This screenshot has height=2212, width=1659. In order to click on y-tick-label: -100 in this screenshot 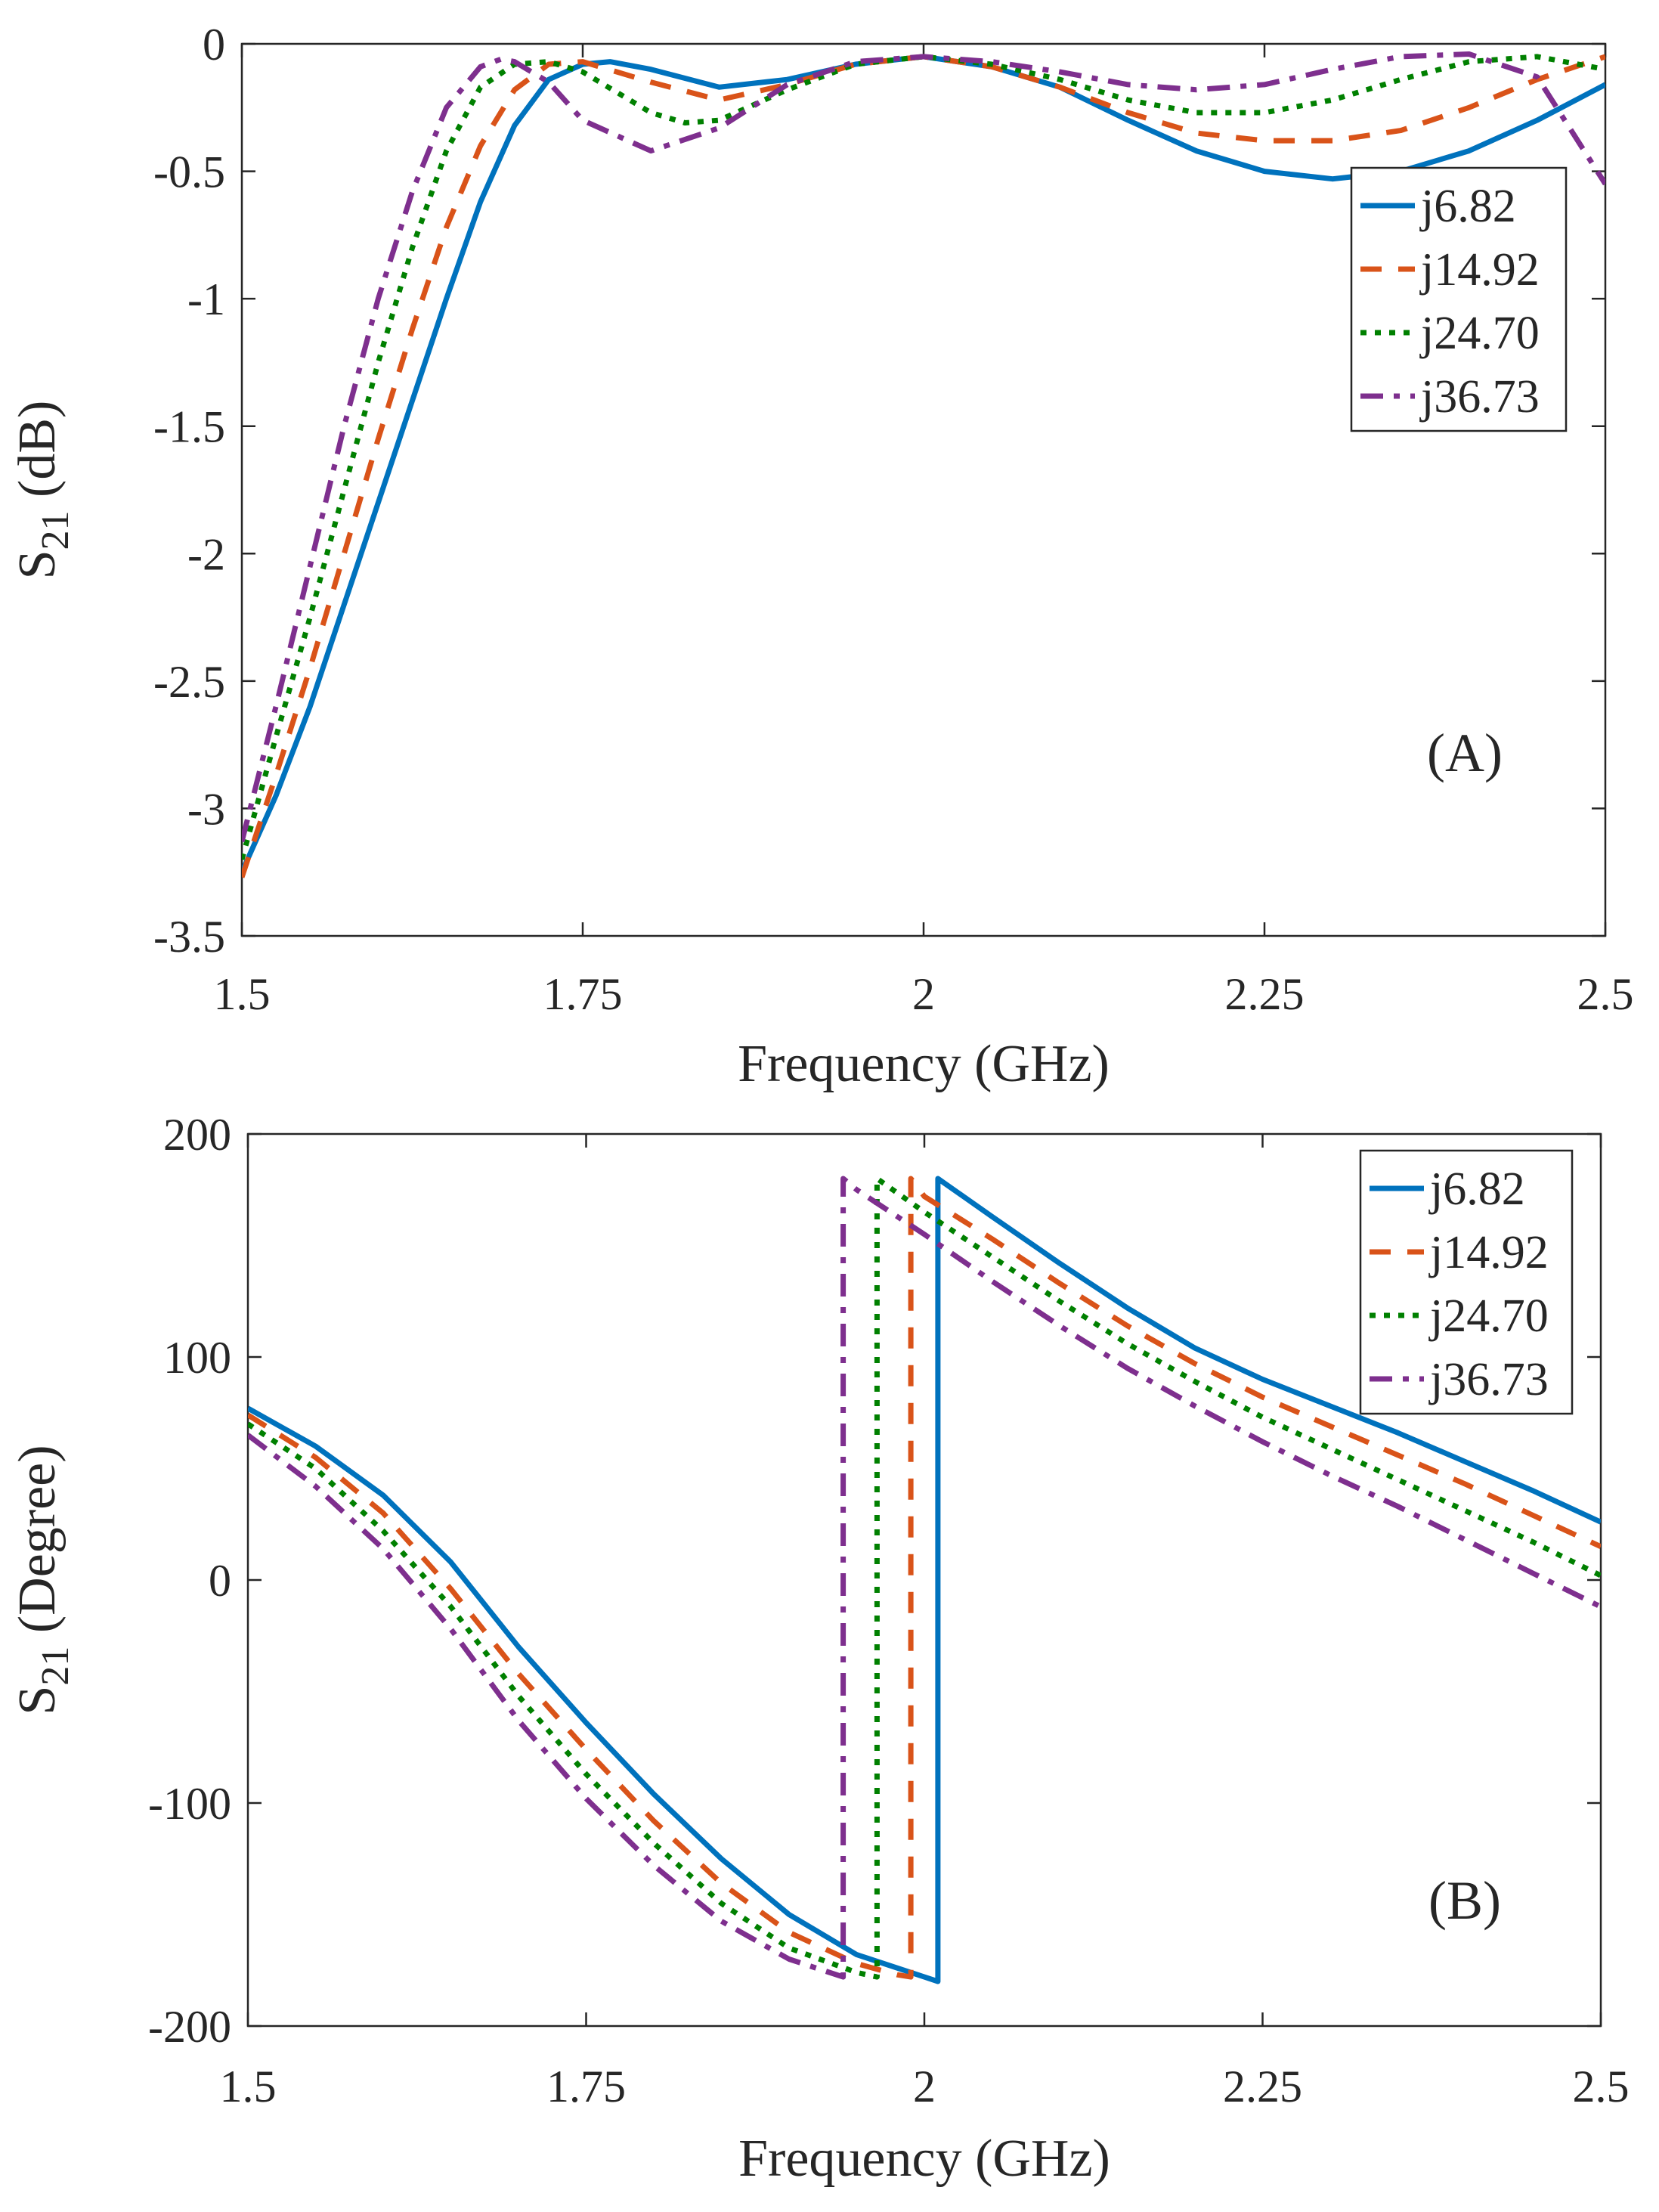, I will do `click(189, 1804)`.